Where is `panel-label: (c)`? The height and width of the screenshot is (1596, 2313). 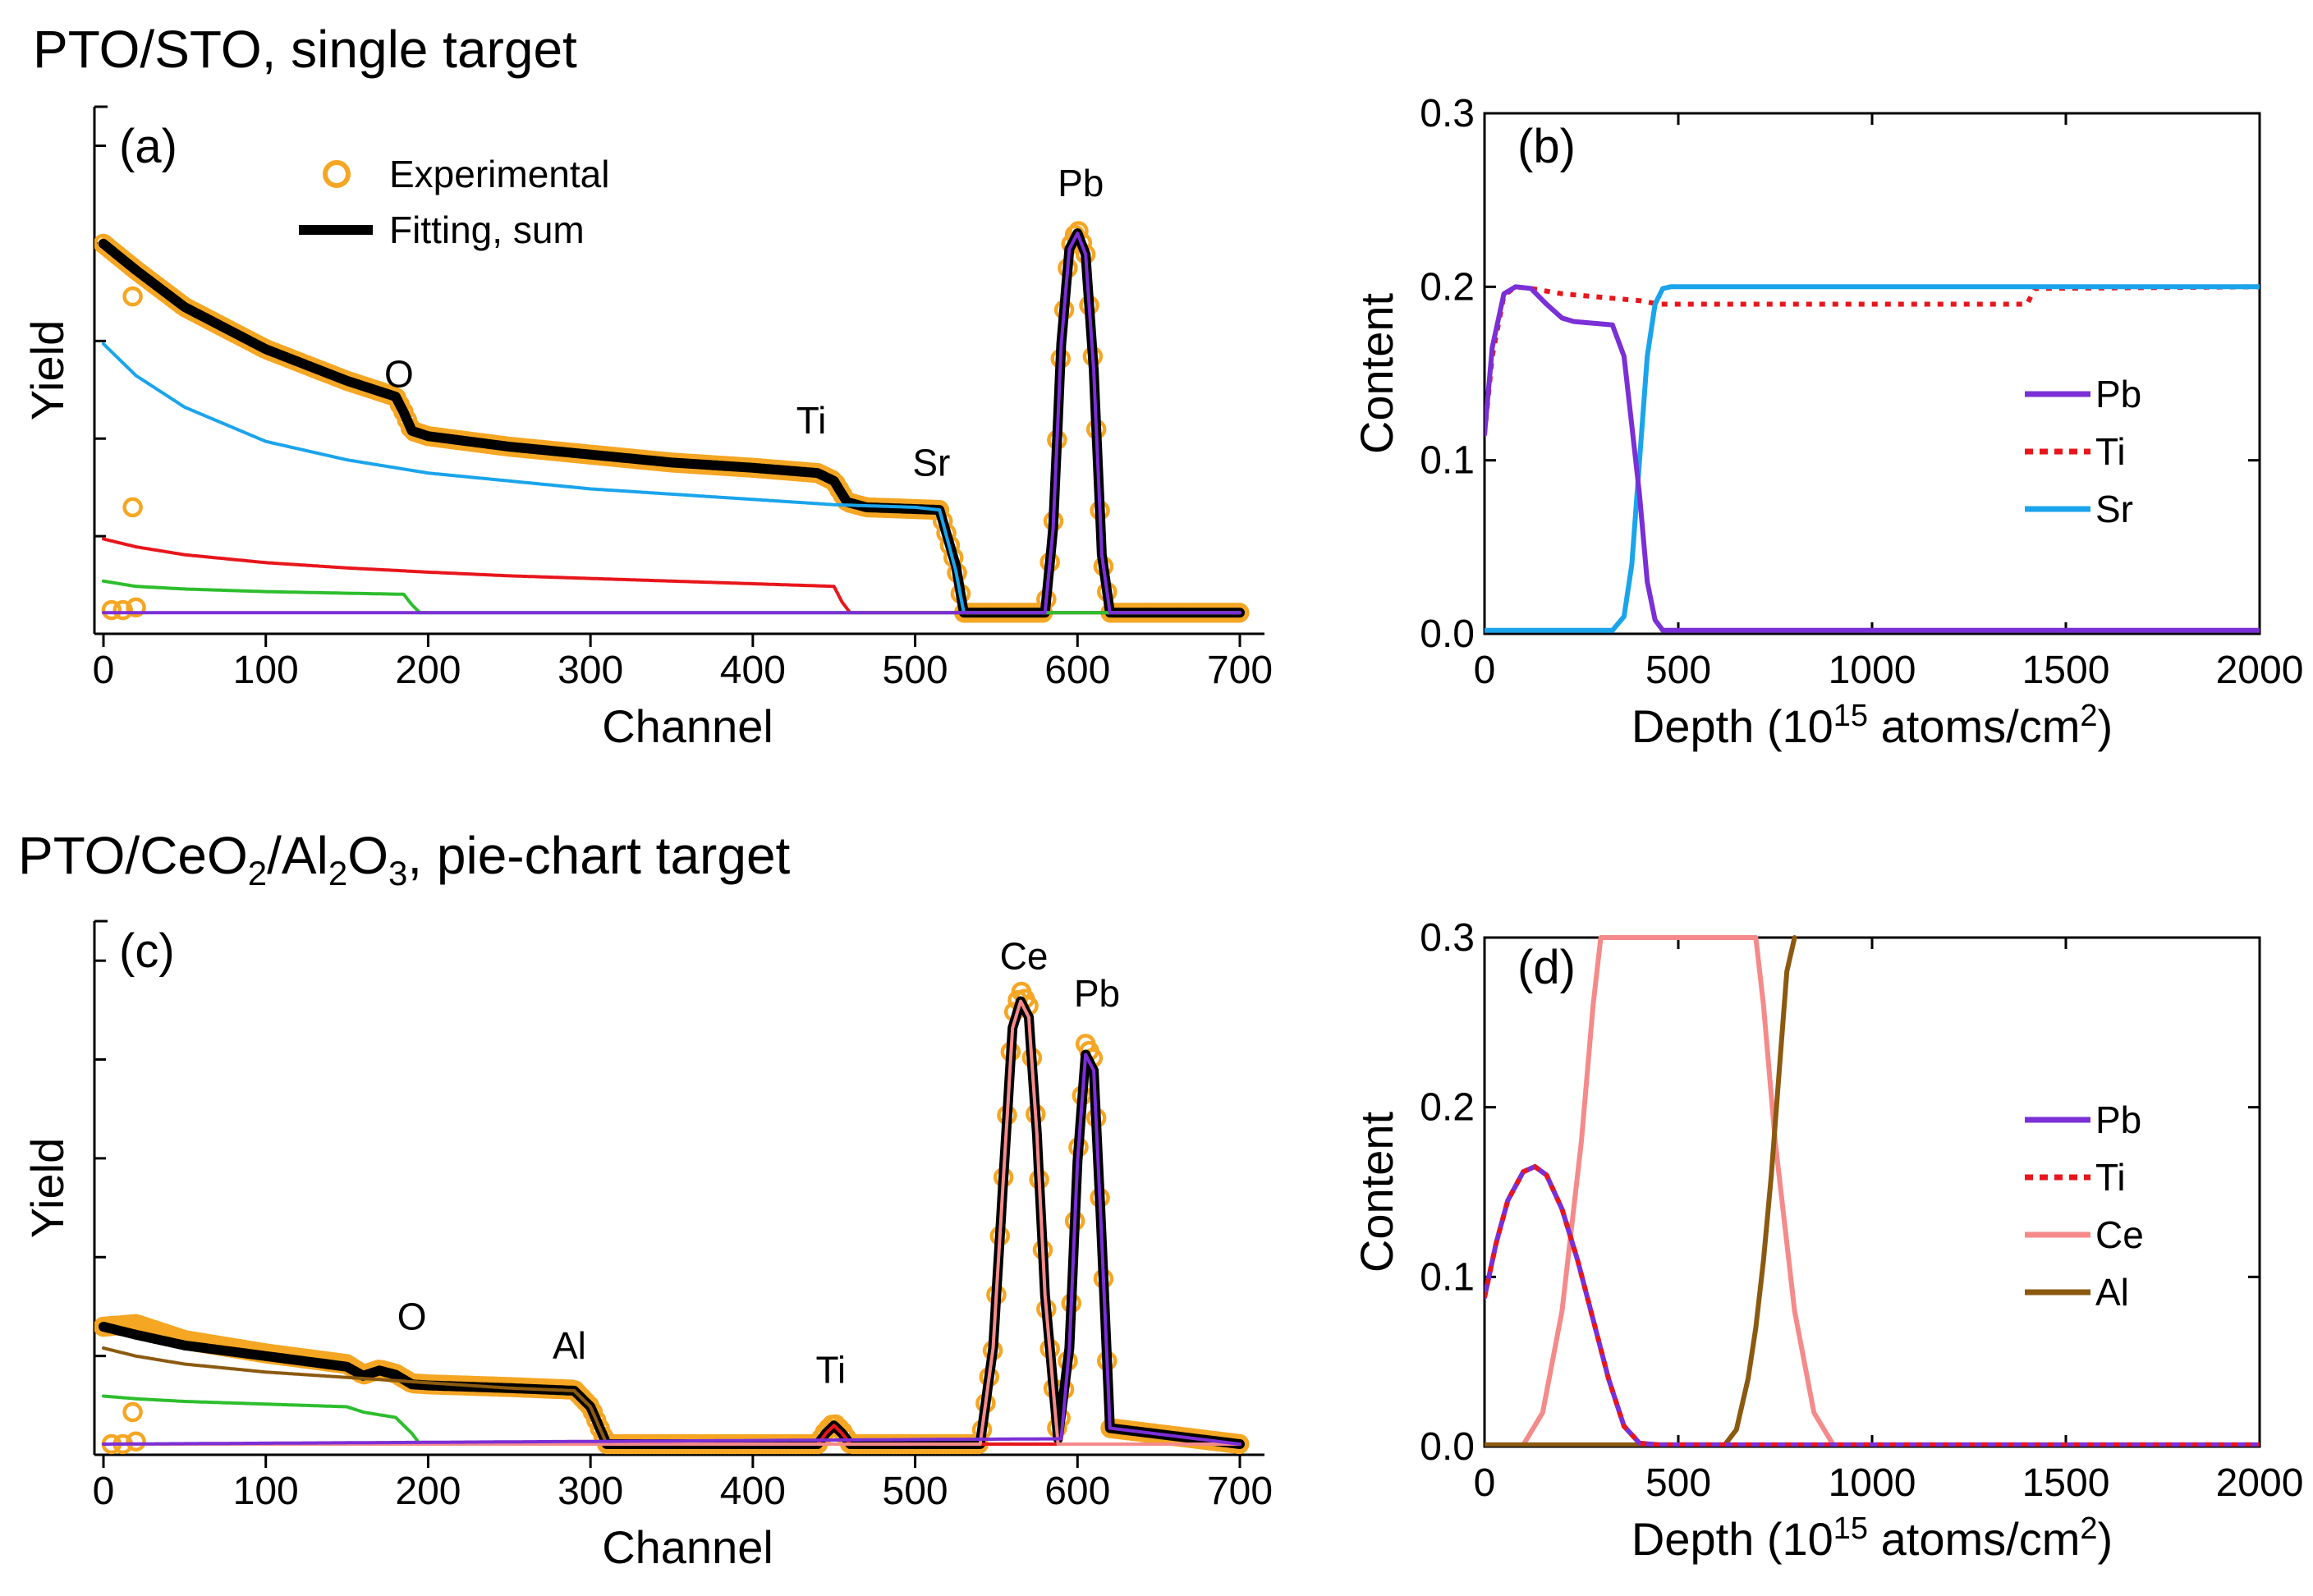 panel-label: (c) is located at coordinates (147, 951).